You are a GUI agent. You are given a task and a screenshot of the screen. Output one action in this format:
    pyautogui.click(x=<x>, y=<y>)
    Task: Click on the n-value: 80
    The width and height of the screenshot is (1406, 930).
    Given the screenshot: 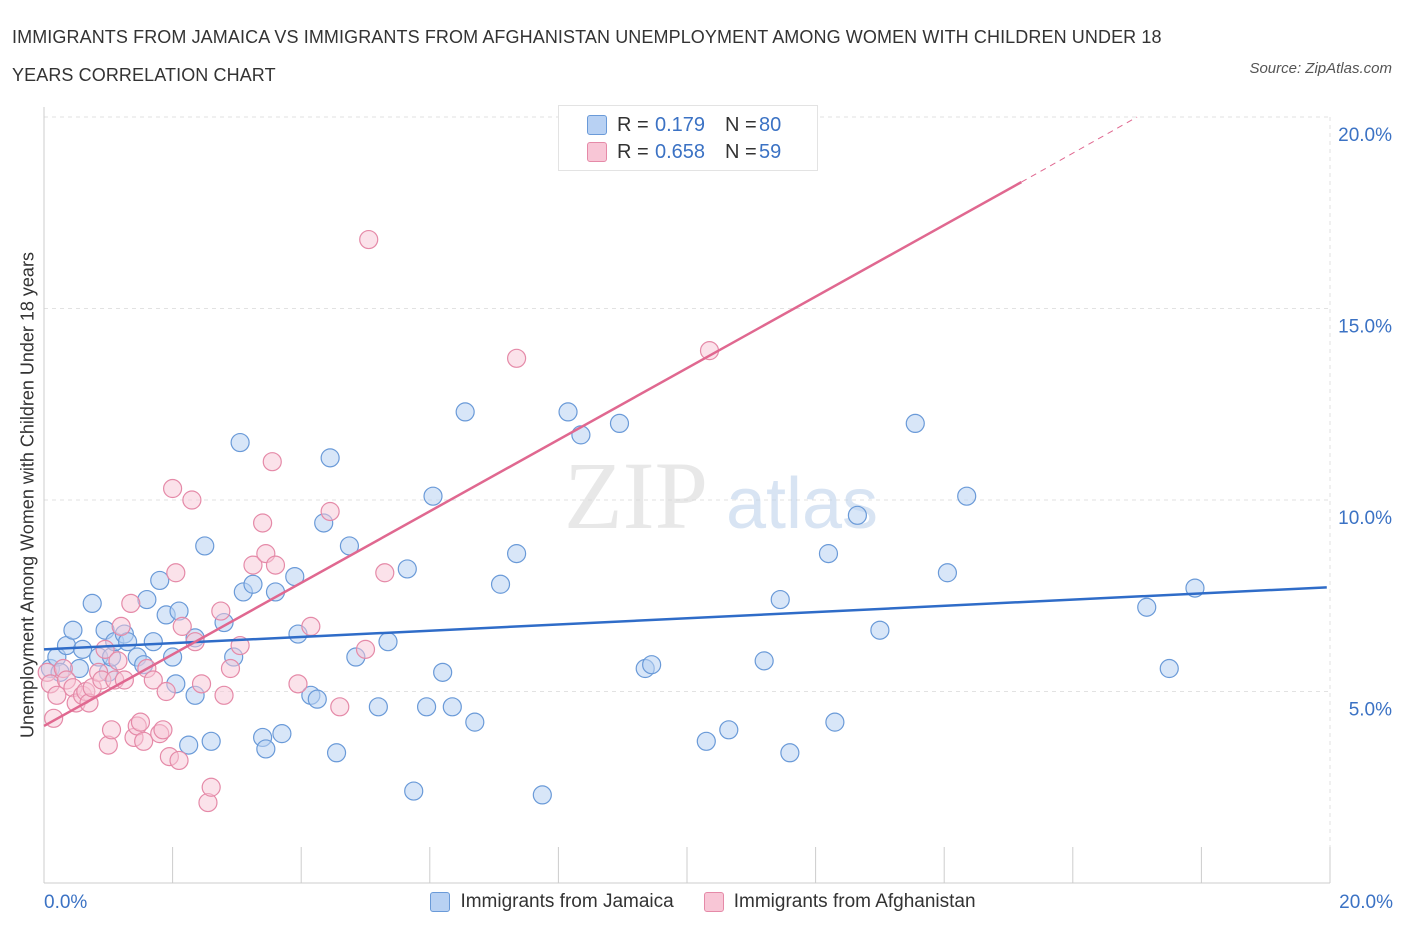 What is the action you would take?
    pyautogui.click(x=770, y=124)
    